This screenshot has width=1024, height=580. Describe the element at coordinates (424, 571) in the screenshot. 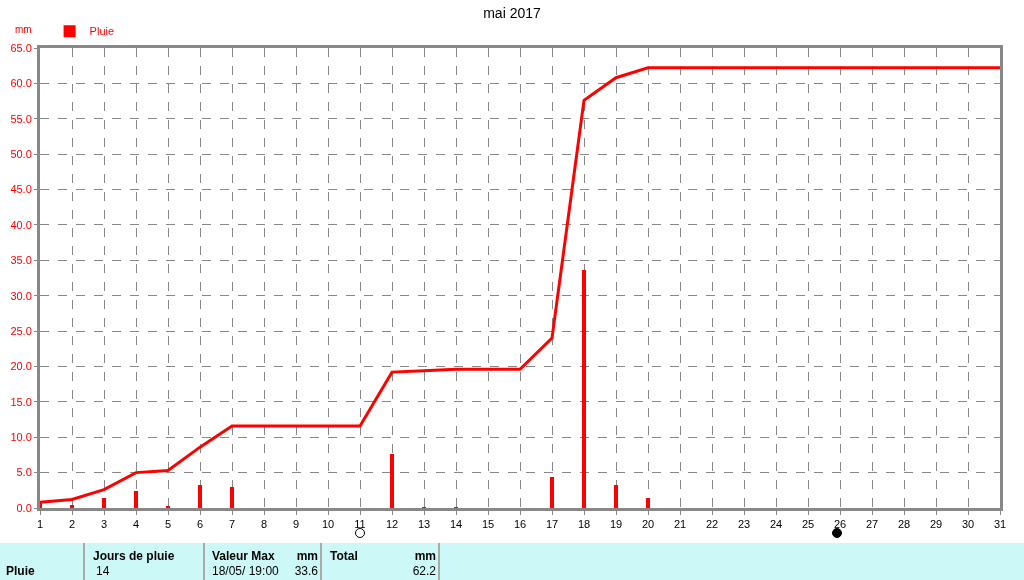

I see `text: 62.2` at that location.